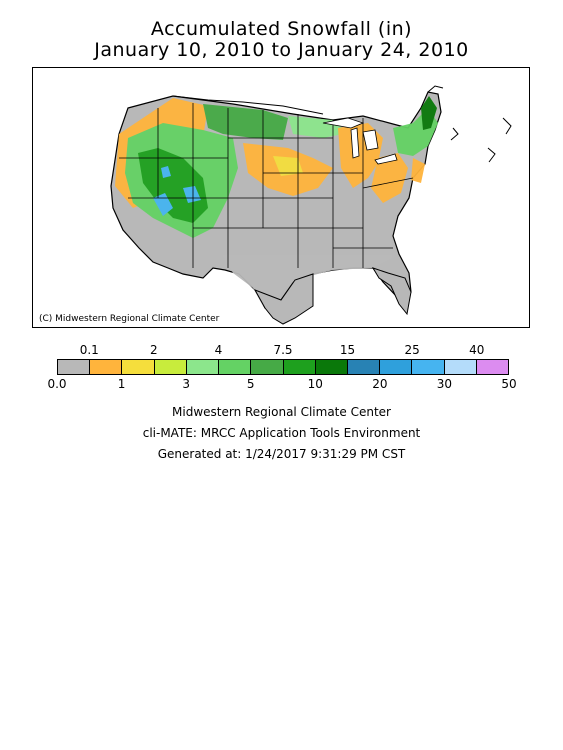 The width and height of the screenshot is (563, 750). What do you see at coordinates (186, 384) in the screenshot?
I see `legend-bottom-label: 3` at bounding box center [186, 384].